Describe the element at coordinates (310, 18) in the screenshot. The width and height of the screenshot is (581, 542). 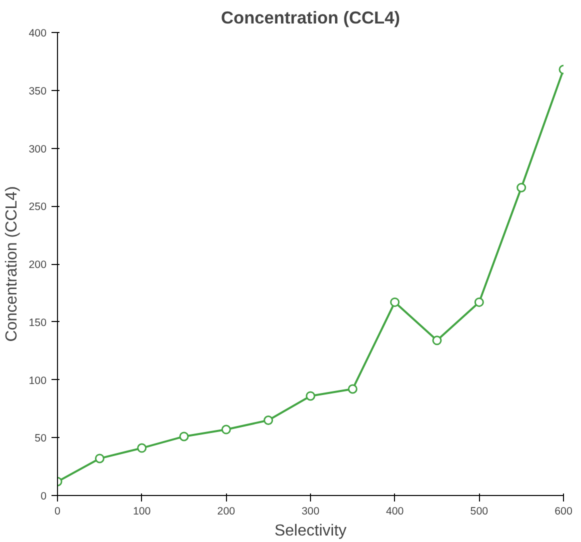
I see `chart-title: Concentration (CCL4)` at that location.